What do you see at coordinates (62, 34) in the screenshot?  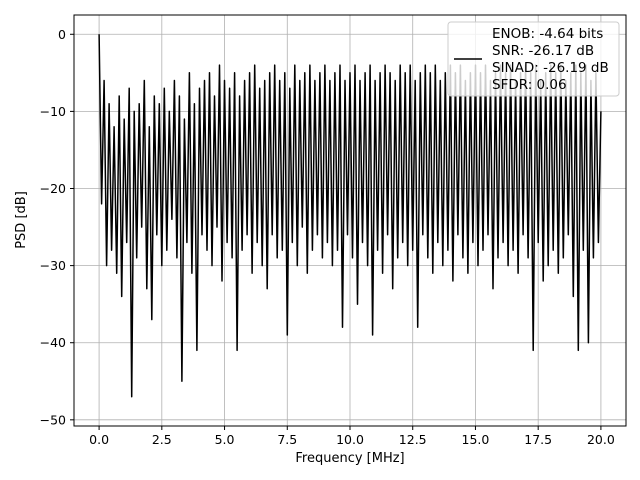 I see `y-tick-label: 0` at bounding box center [62, 34].